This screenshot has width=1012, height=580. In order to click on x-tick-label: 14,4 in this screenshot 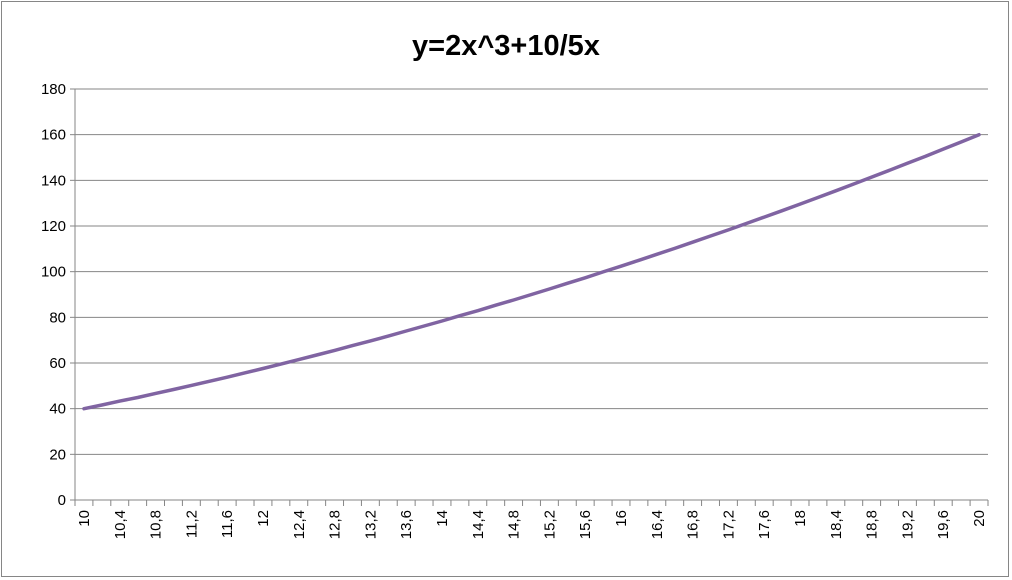, I will do `click(478, 524)`.